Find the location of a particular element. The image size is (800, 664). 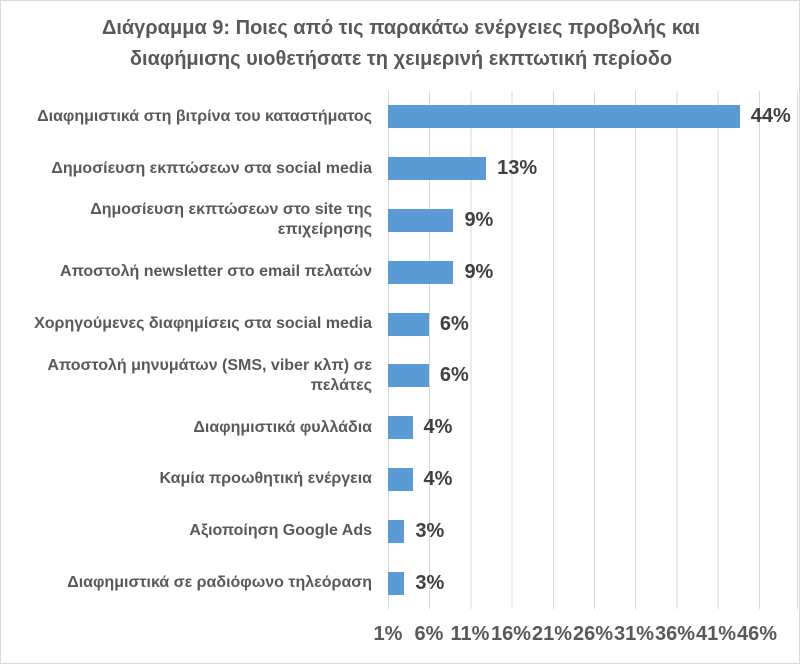

x-tick: 6% is located at coordinates (429, 634).